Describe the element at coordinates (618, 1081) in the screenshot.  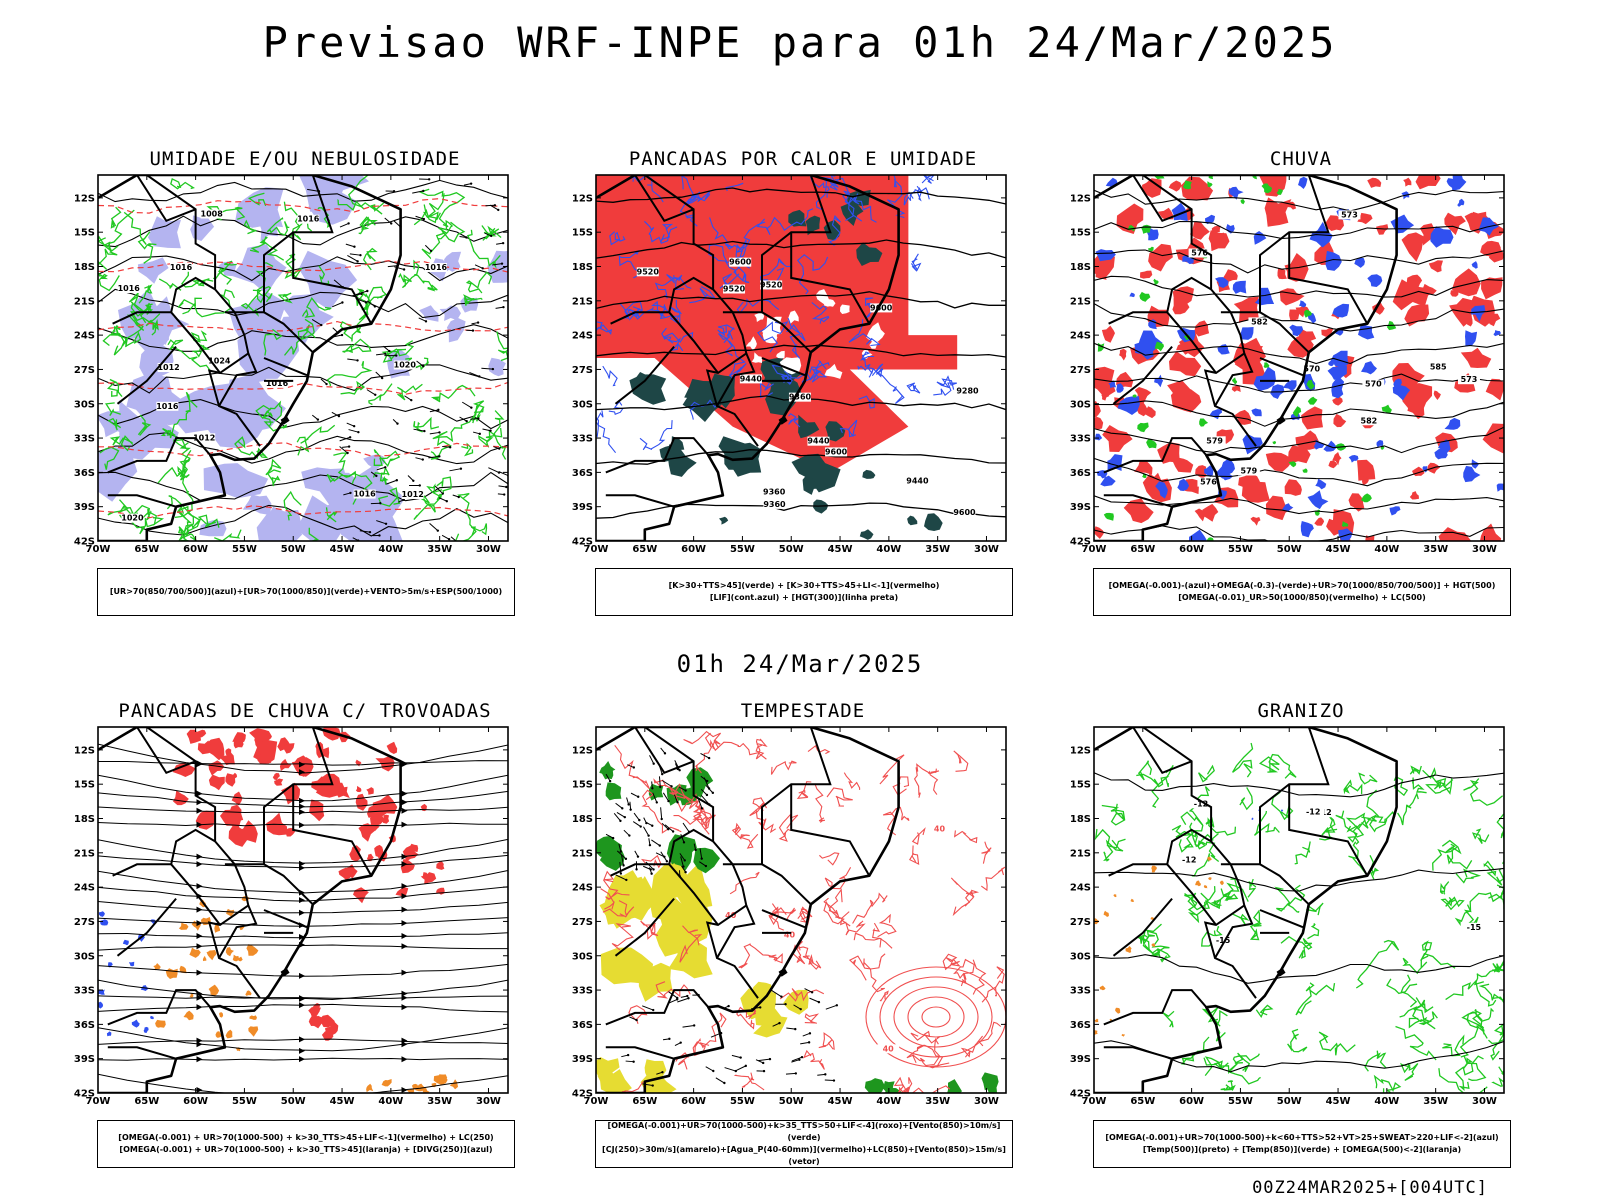
I see `jet-yellow-area` at that location.